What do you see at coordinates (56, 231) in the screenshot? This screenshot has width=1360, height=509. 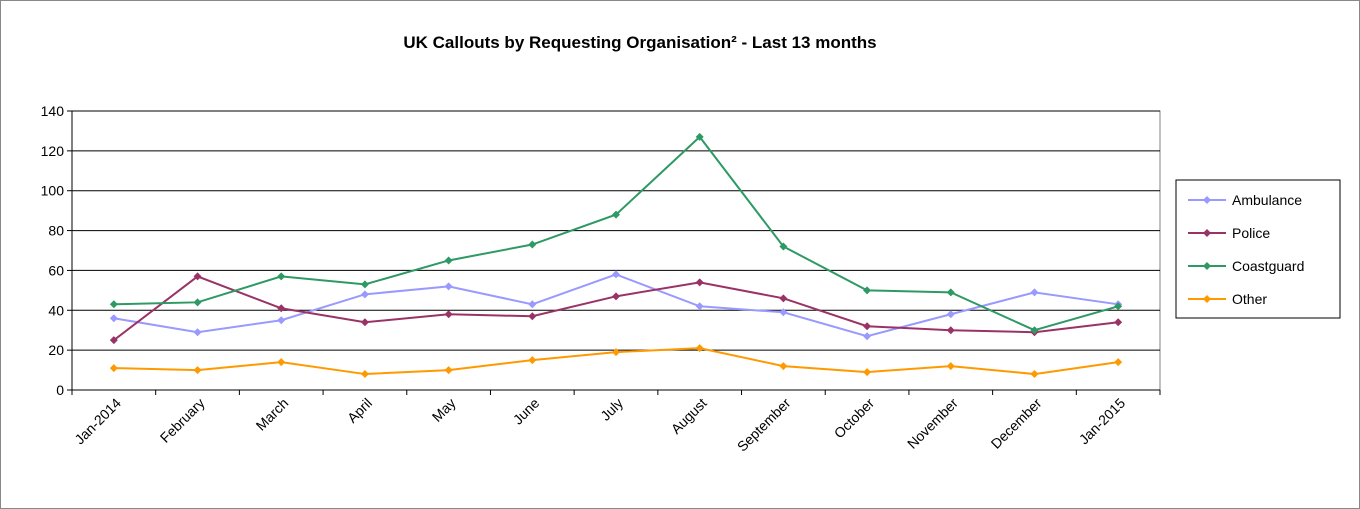 I see `y-tick-label: 80` at bounding box center [56, 231].